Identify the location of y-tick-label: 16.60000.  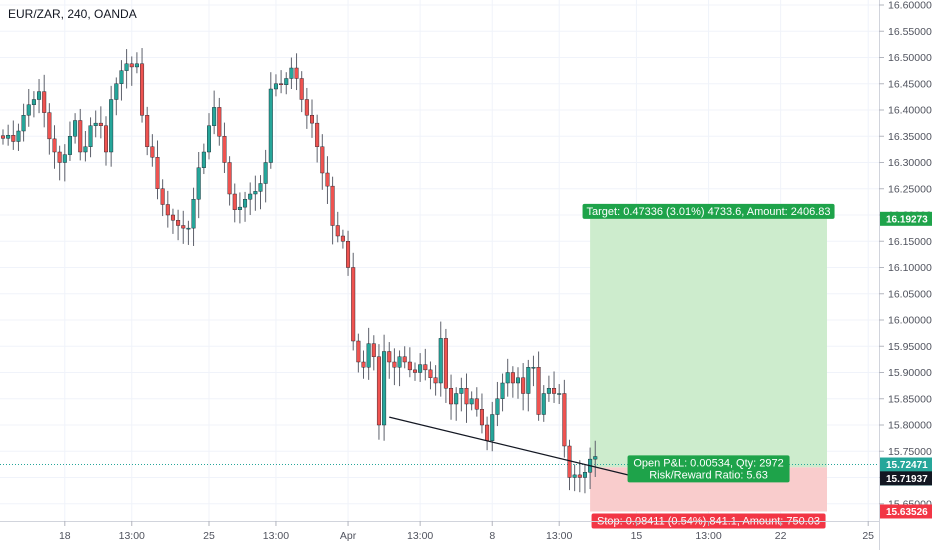
(910, 6).